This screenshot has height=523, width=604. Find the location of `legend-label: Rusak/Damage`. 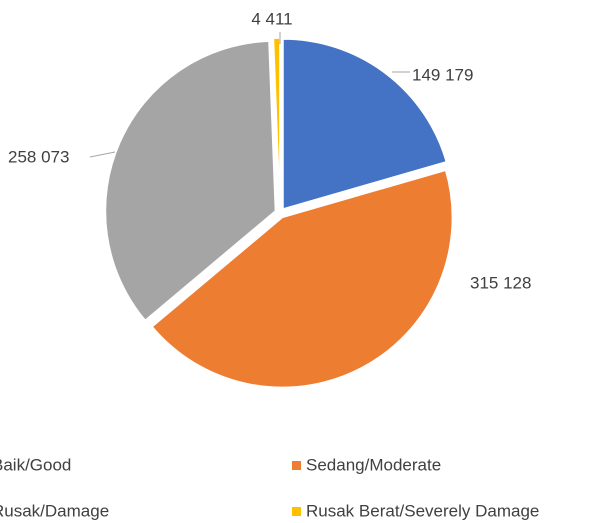

legend-label: Rusak/Damage is located at coordinates (54, 510).